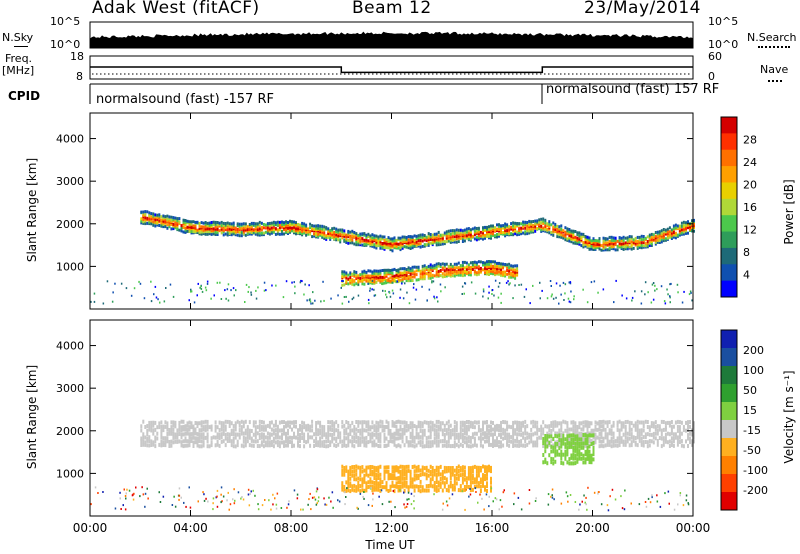 The image size is (800, 554). What do you see at coordinates (753, 370) in the screenshot?
I see `colorbar-tick-label: 100` at bounding box center [753, 370].